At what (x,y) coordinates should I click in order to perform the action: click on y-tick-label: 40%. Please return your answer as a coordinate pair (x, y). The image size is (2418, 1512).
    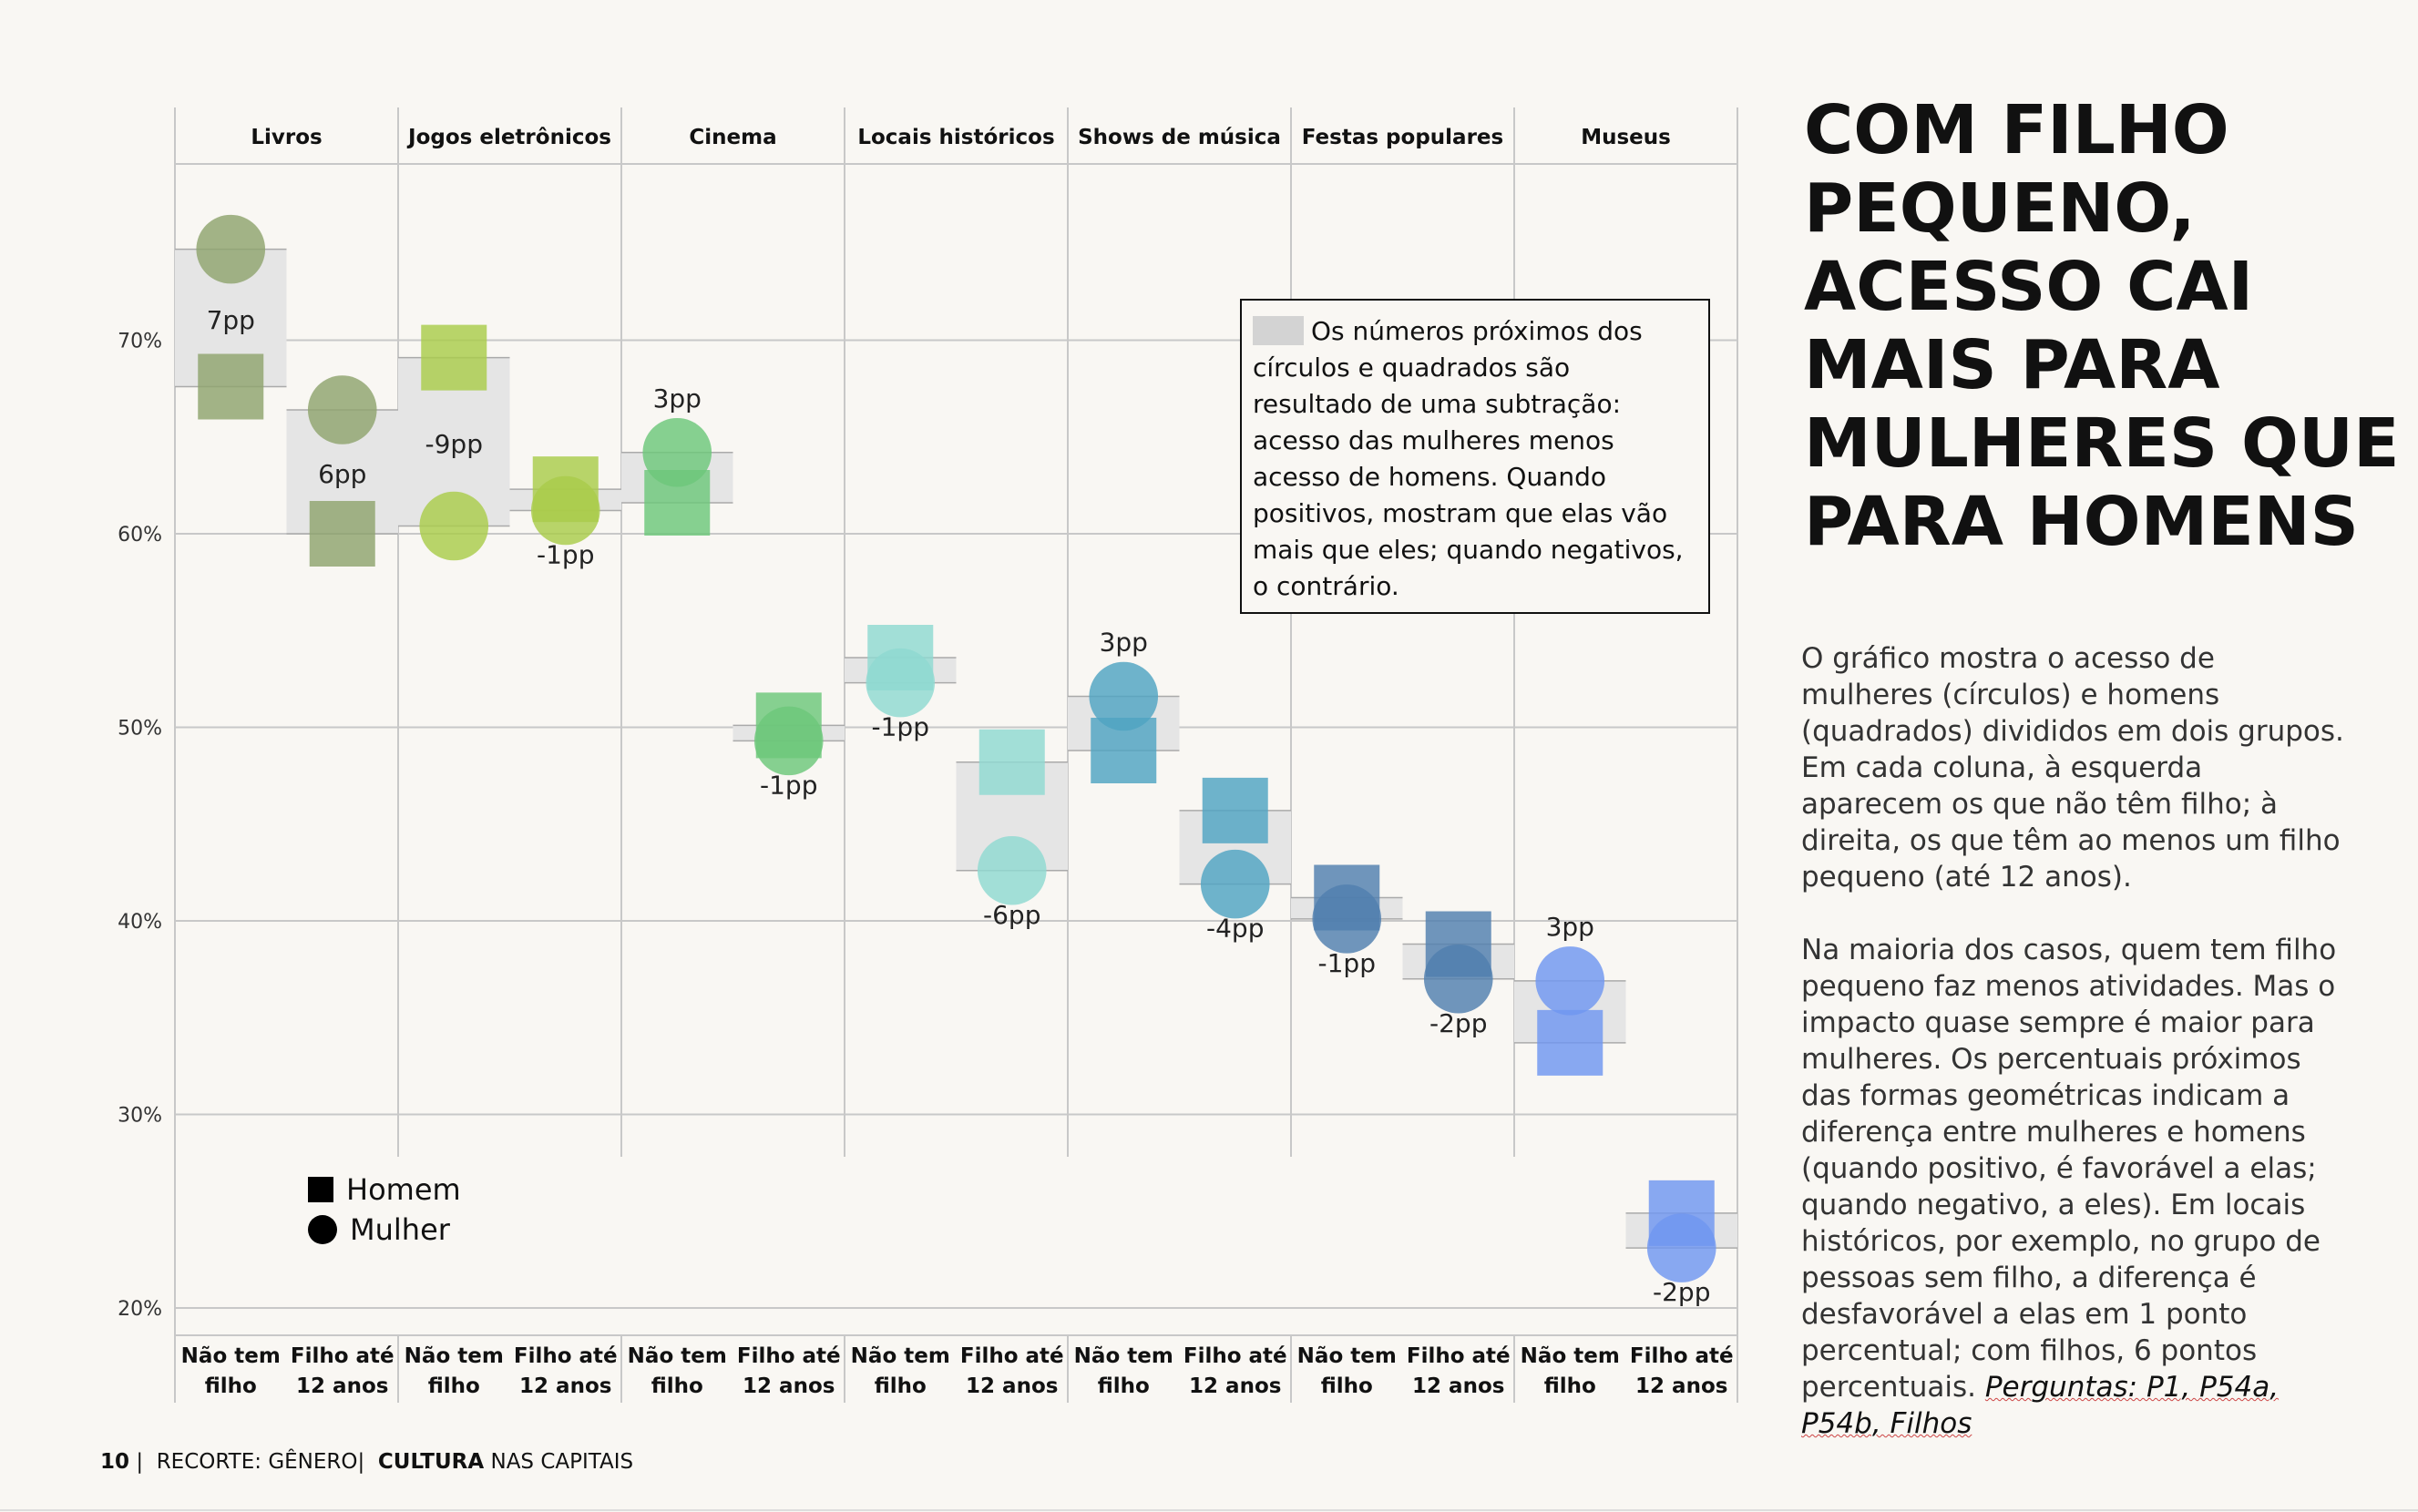
    Looking at the image, I should click on (140, 922).